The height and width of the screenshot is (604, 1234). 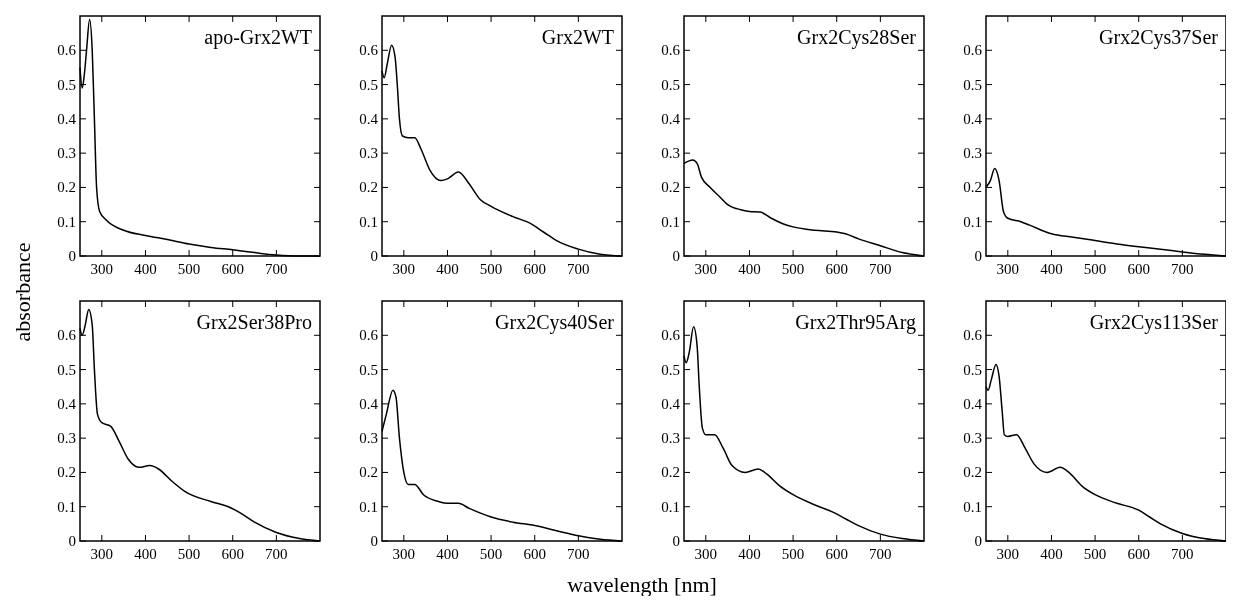 What do you see at coordinates (22, 292) in the screenshot?
I see `y-axis-title: absorbance` at bounding box center [22, 292].